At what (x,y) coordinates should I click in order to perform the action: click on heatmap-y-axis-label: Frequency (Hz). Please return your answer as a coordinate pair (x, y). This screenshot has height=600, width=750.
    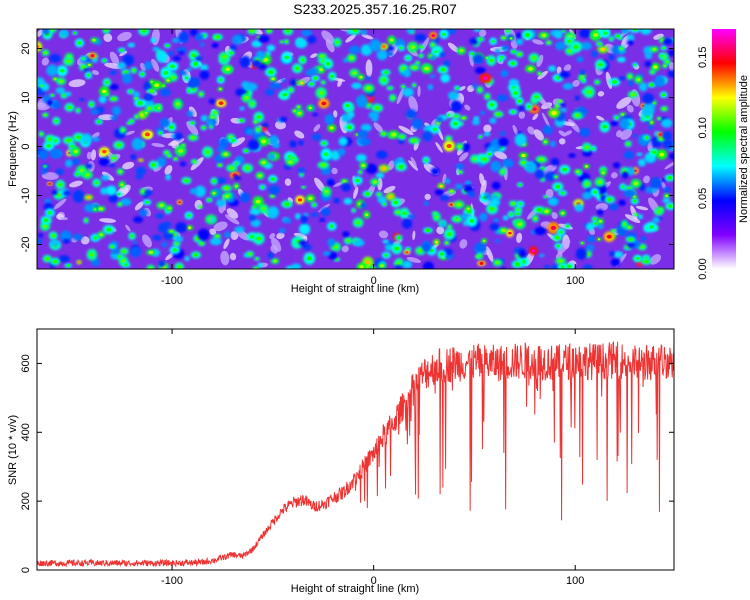
    Looking at the image, I should click on (13, 149).